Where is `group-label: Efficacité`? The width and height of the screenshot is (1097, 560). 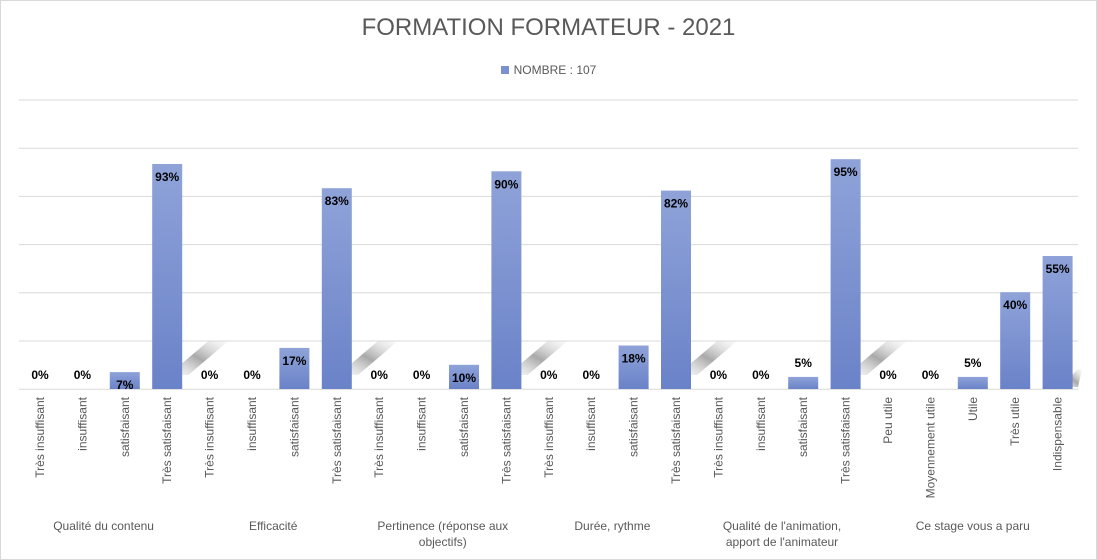 group-label: Efficacité is located at coordinates (273, 526).